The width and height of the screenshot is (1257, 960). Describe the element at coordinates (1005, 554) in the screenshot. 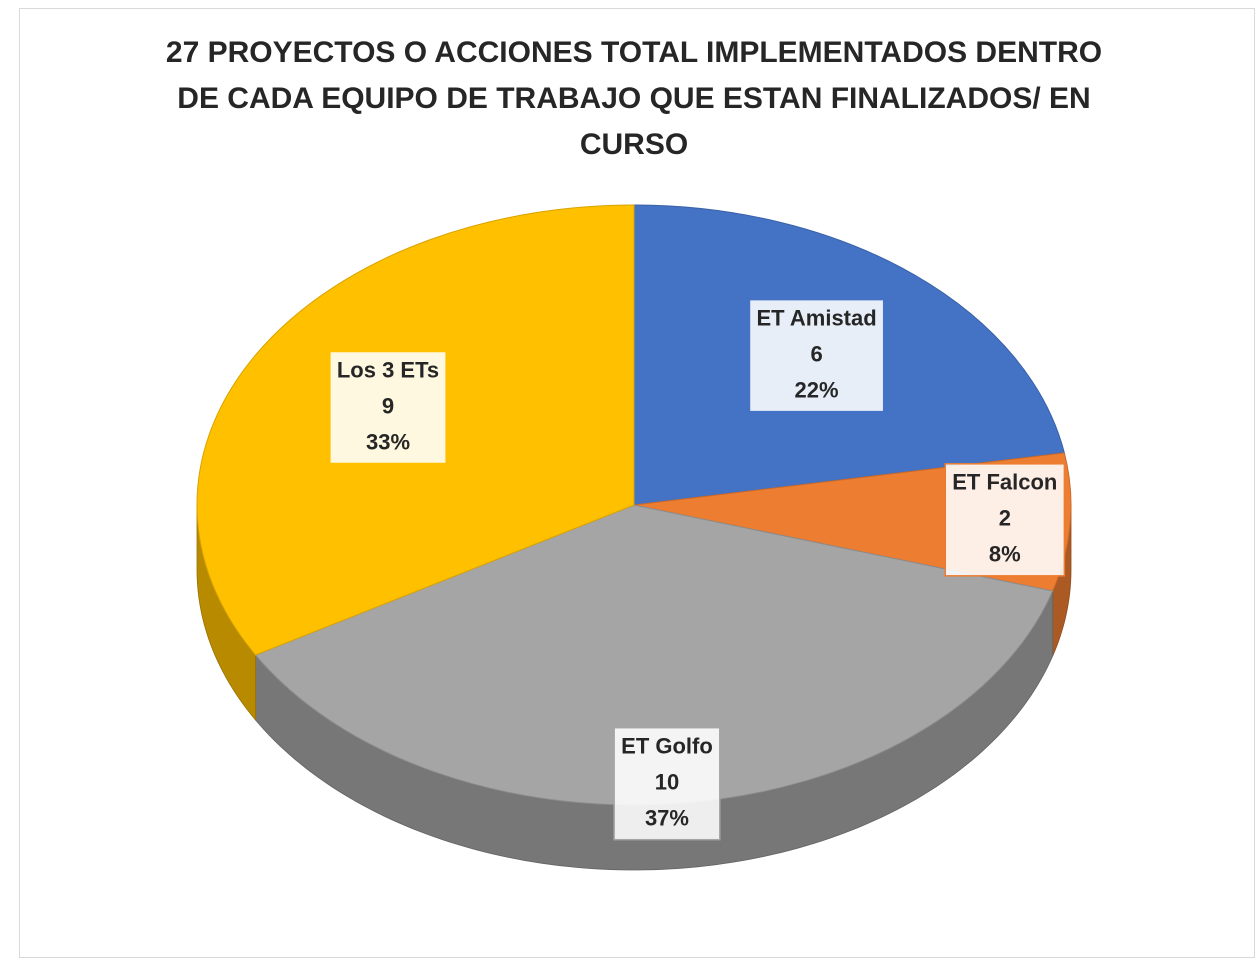

I see `data-label-percent: 8%` at that location.